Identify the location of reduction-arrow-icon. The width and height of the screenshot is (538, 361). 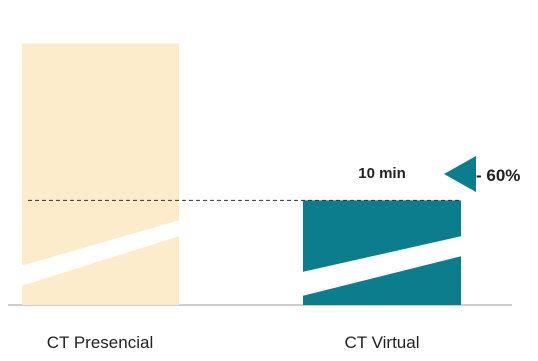
(460, 174).